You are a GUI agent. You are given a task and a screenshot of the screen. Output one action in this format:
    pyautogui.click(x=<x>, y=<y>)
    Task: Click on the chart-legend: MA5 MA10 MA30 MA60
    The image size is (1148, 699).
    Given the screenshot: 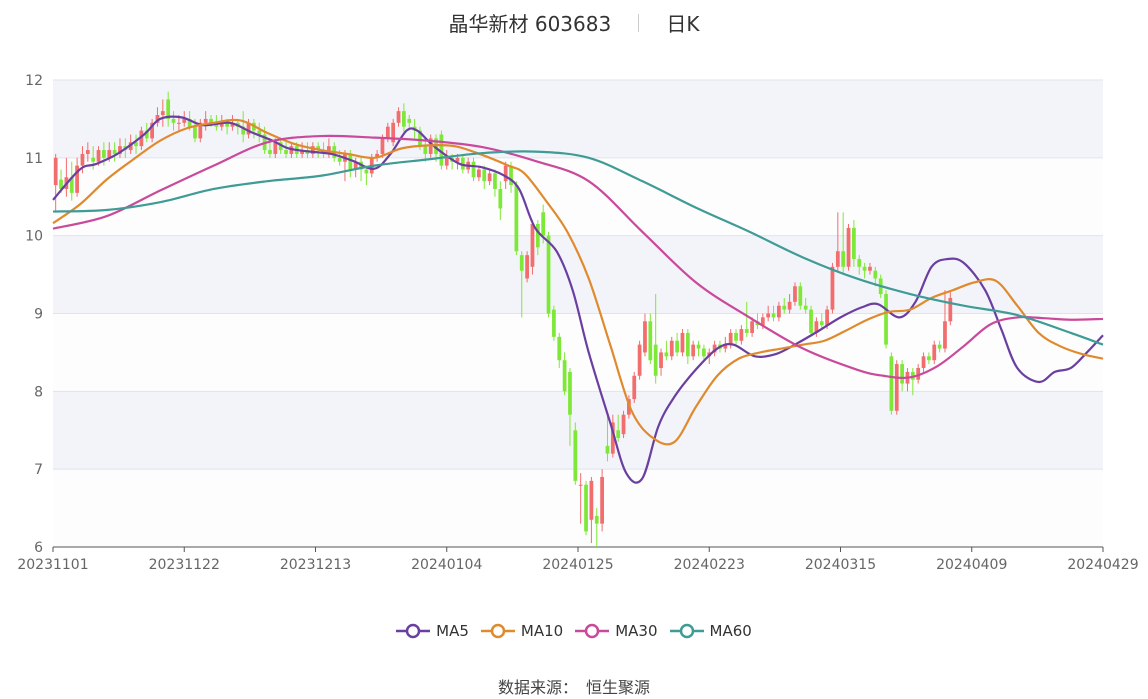 What is the action you would take?
    pyautogui.click(x=574, y=632)
    